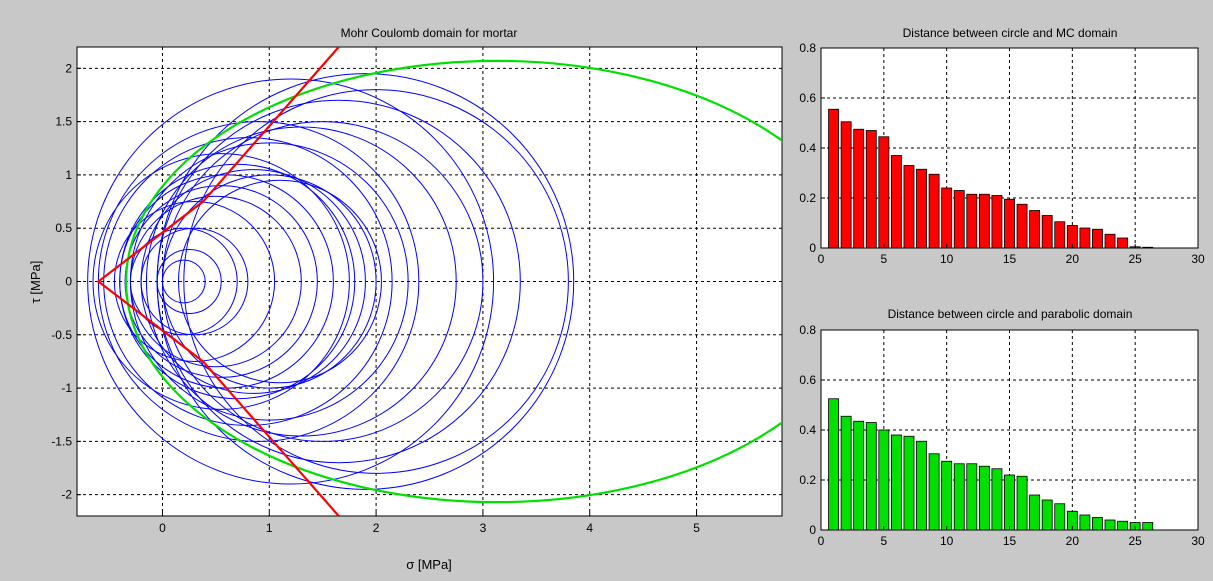  I want to click on bar1-y-tick-label: 0.6, so click(807, 98).